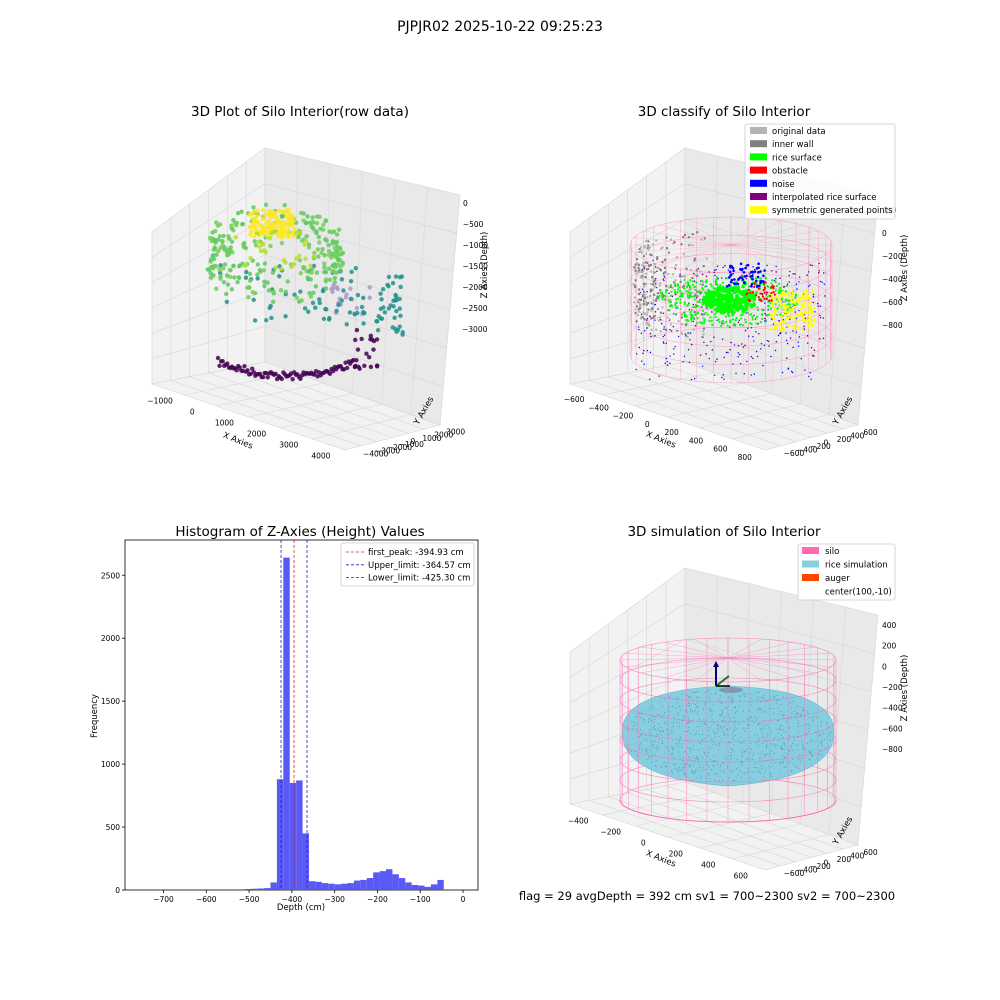  I want to click on classify-z-axis-label: Z Axies (Depth), so click(905, 268).